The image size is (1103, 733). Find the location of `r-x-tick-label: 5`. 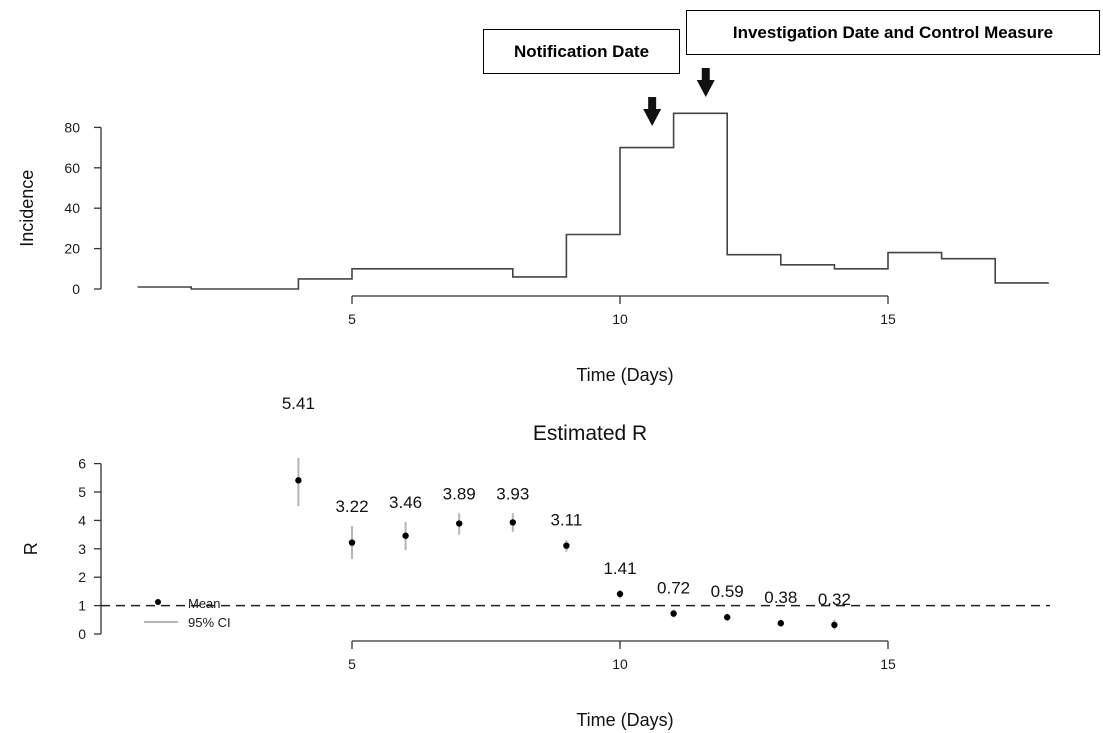

r-x-tick-label: 5 is located at coordinates (352, 664).